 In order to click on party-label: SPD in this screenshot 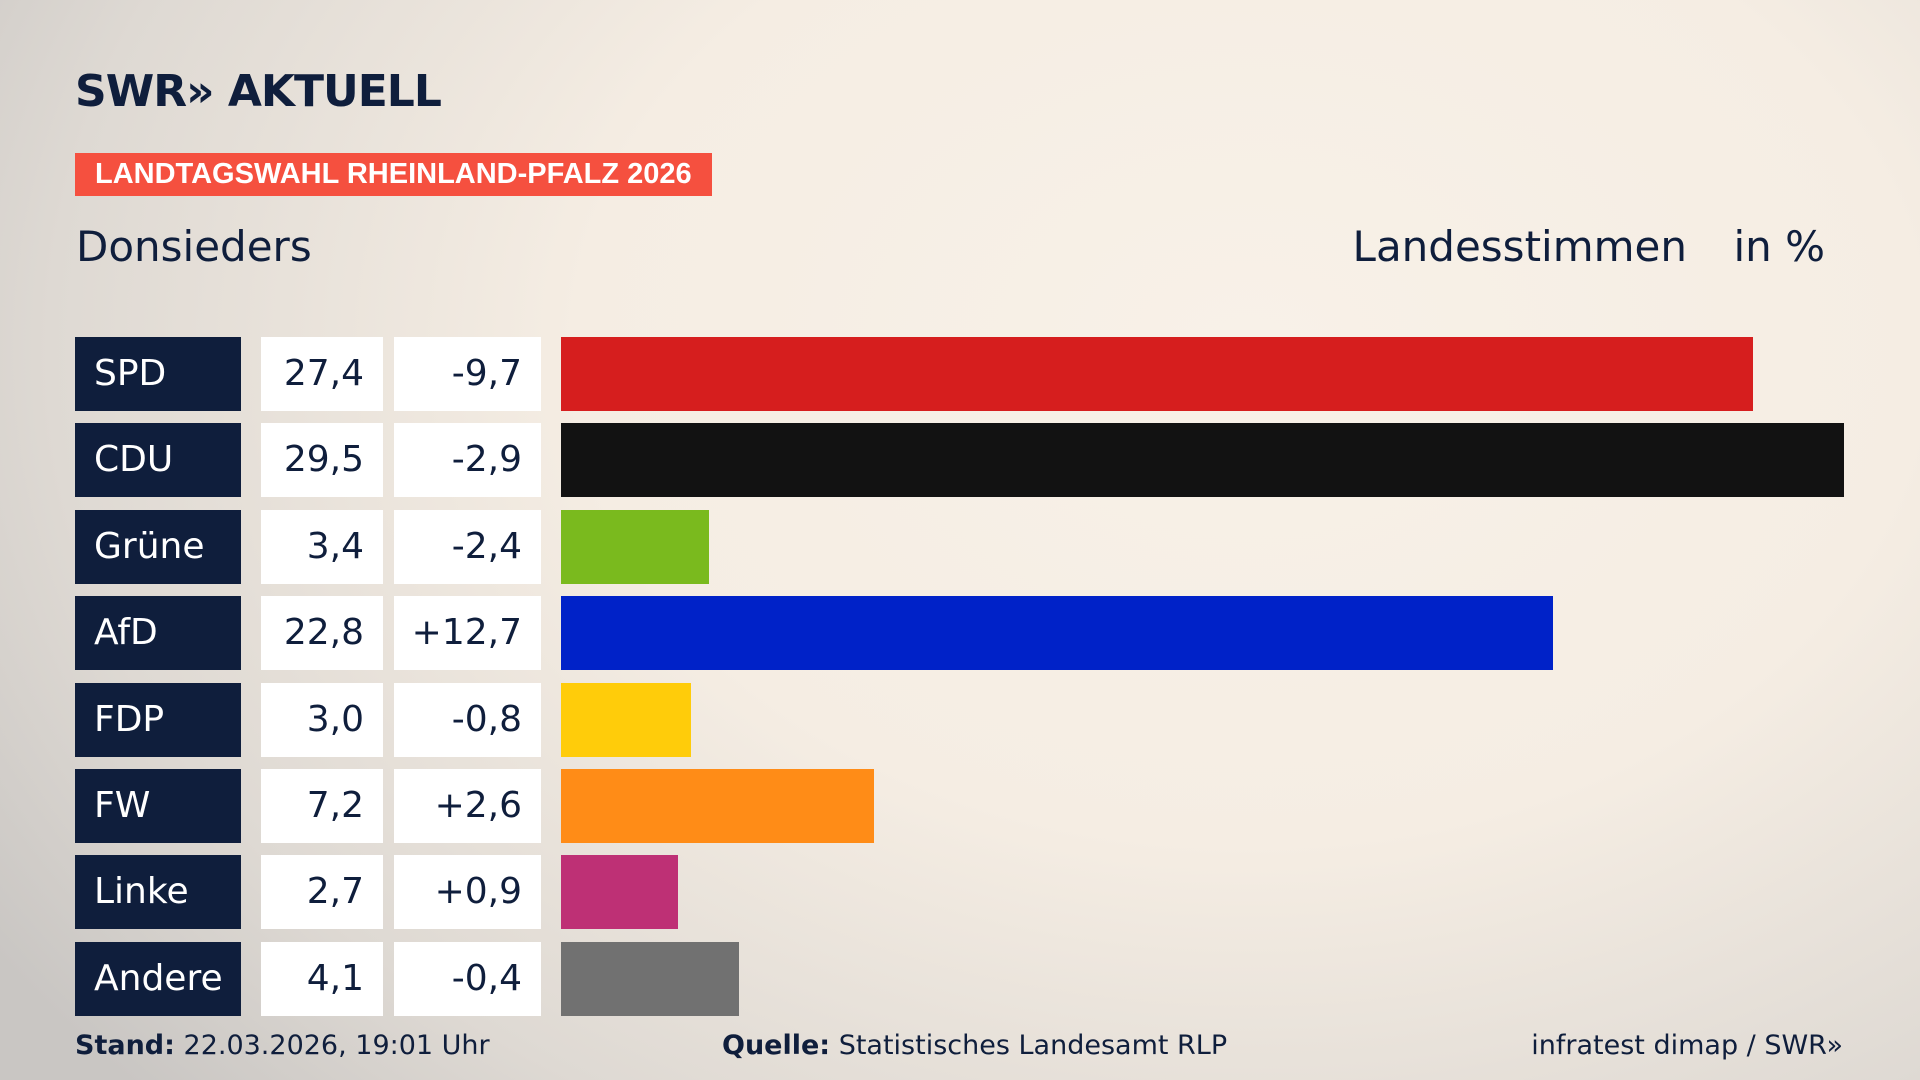, I will do `click(158, 374)`.